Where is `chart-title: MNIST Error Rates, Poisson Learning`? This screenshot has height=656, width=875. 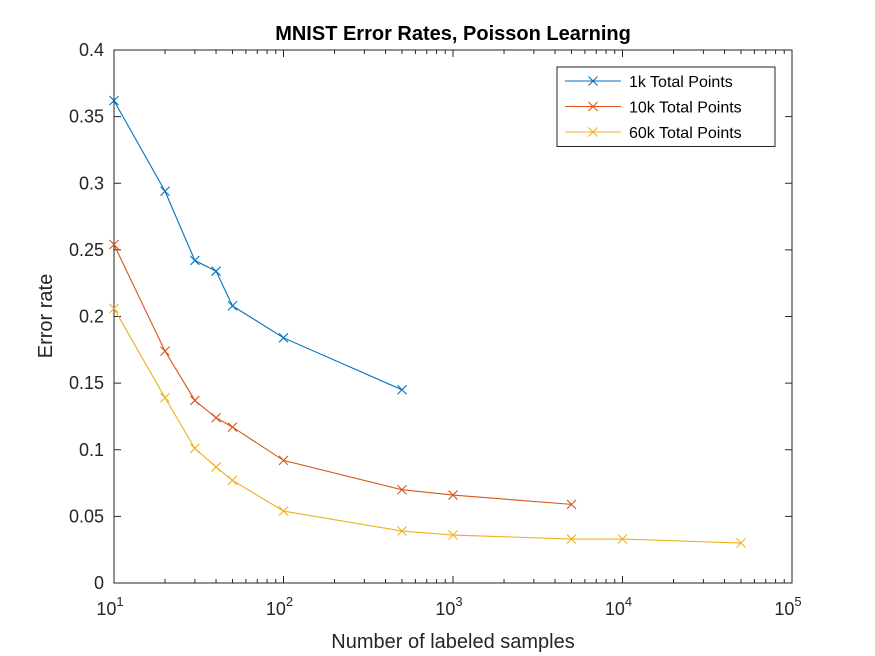
chart-title: MNIST Error Rates, Poisson Learning is located at coordinates (453, 34).